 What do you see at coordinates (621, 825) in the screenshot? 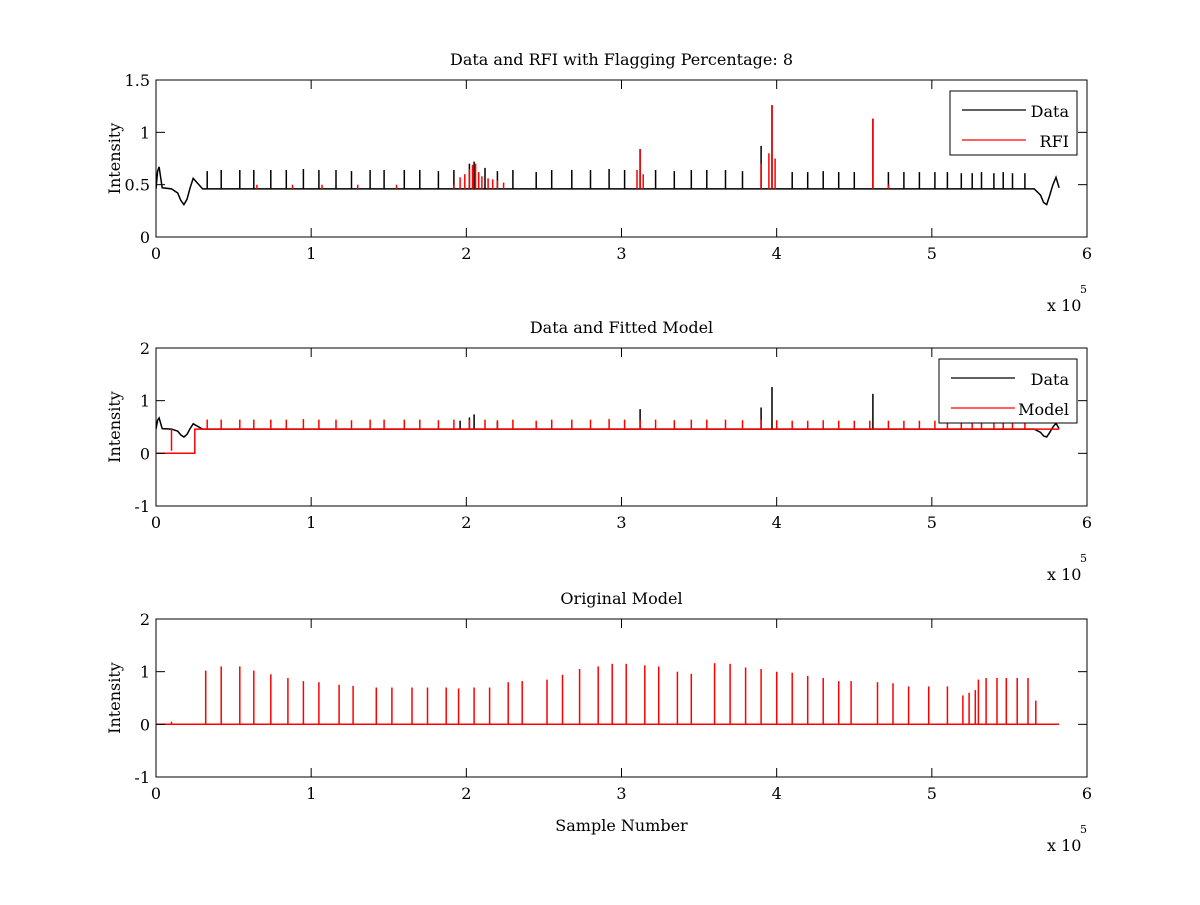
I see `x-axis-label: Sample Number` at bounding box center [621, 825].